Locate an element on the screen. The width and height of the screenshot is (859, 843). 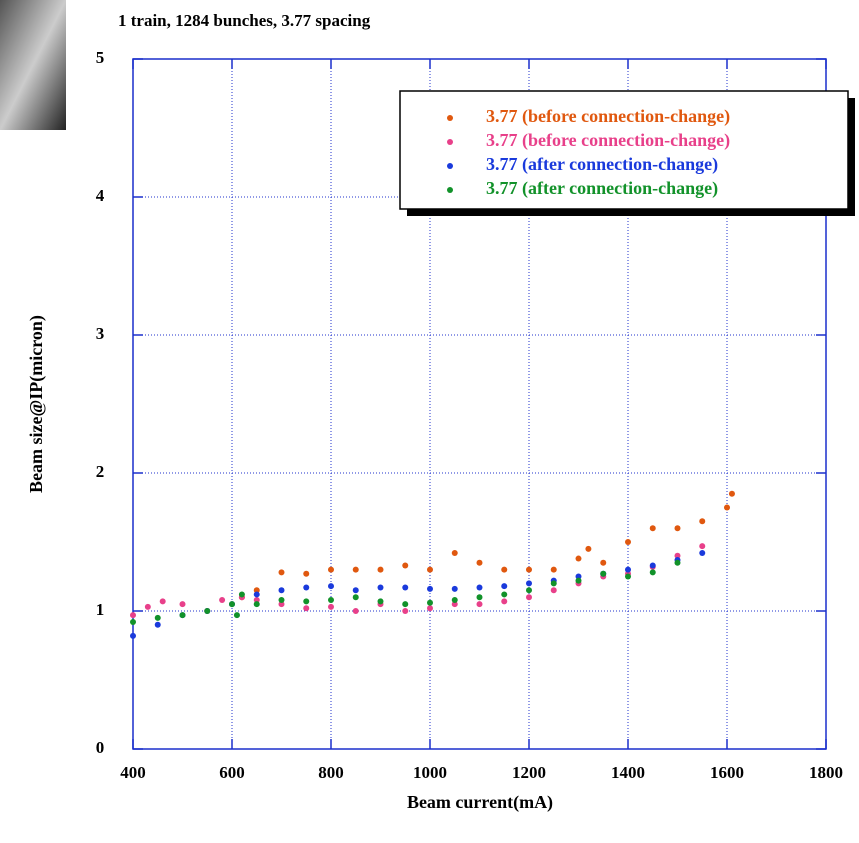
chart-title: 1 train, 1284 bunches, 3.77 spacing is located at coordinates (244, 20).